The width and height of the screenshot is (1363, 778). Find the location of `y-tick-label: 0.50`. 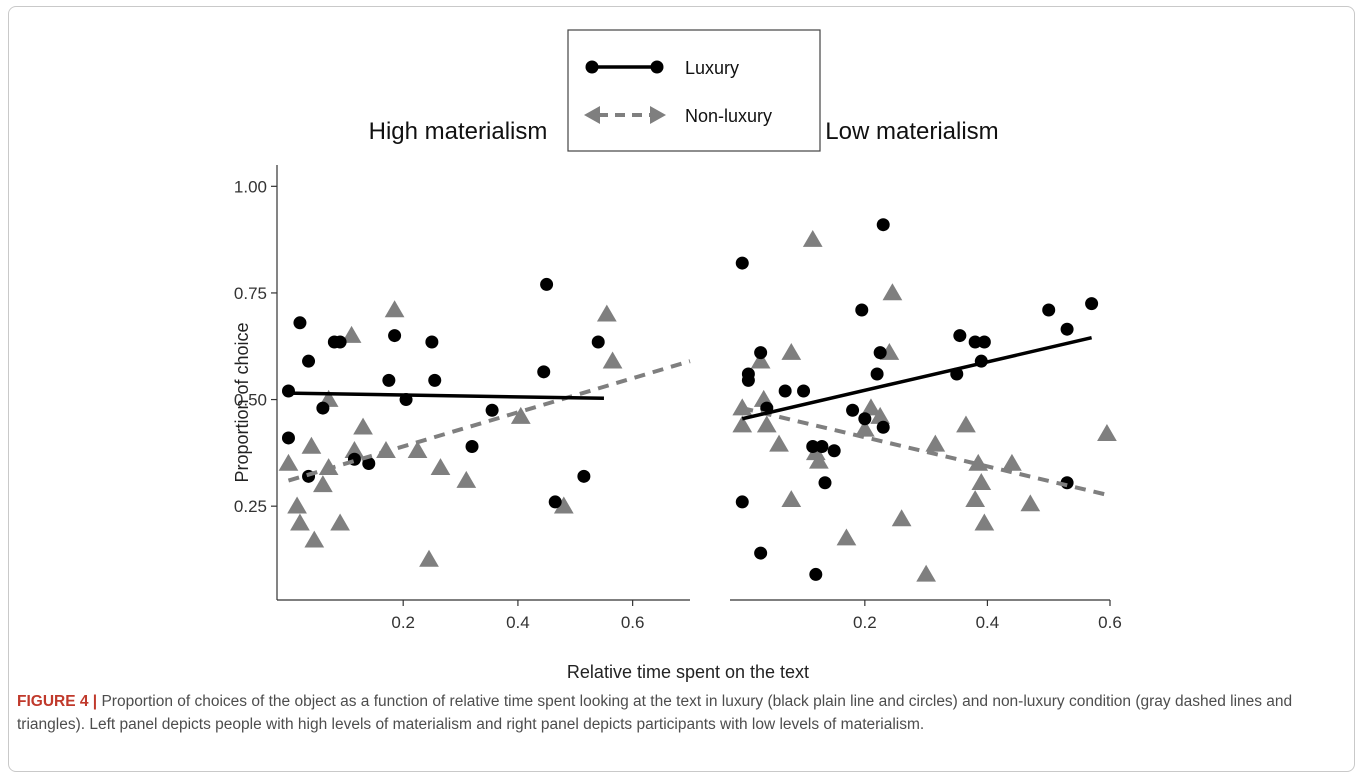

y-tick-label: 0.50 is located at coordinates (250, 400).